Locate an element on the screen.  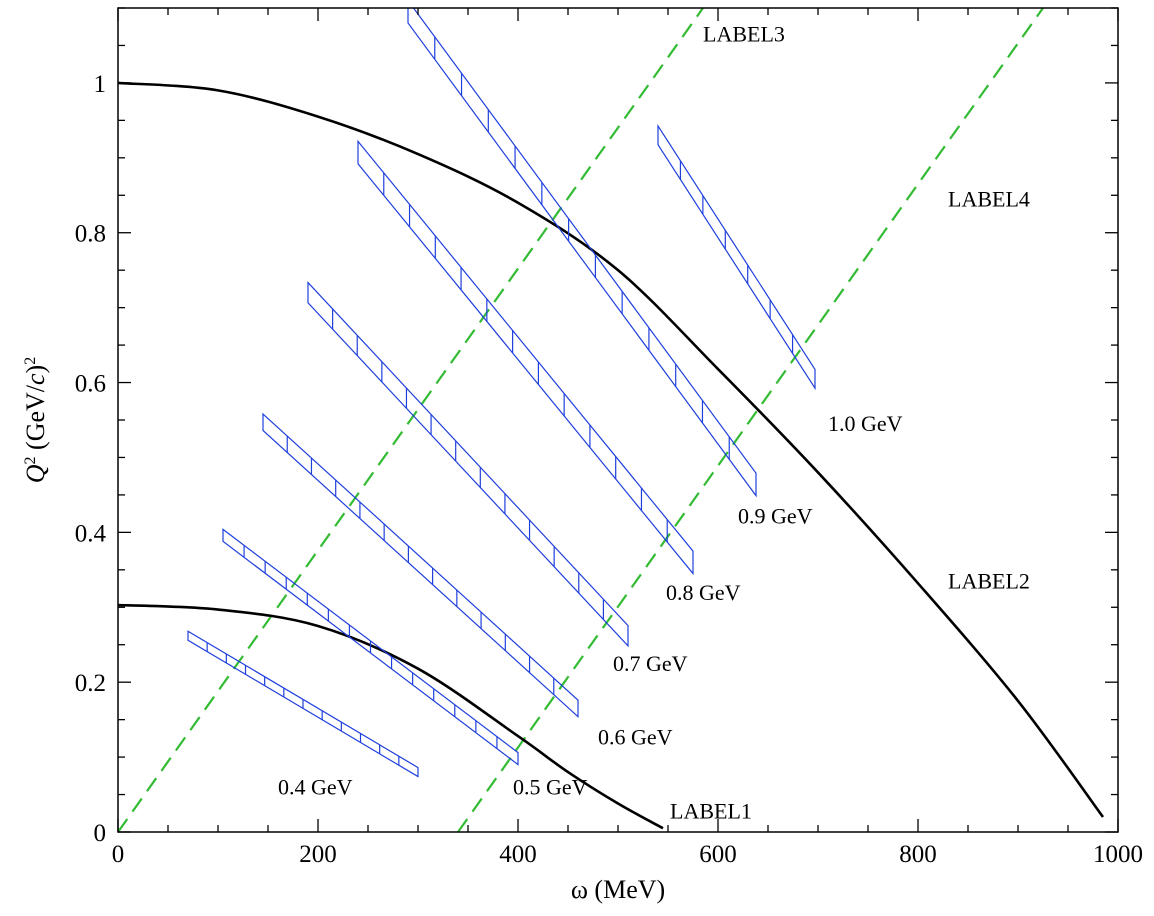
band-0-6-gev is located at coordinates (420, 565).